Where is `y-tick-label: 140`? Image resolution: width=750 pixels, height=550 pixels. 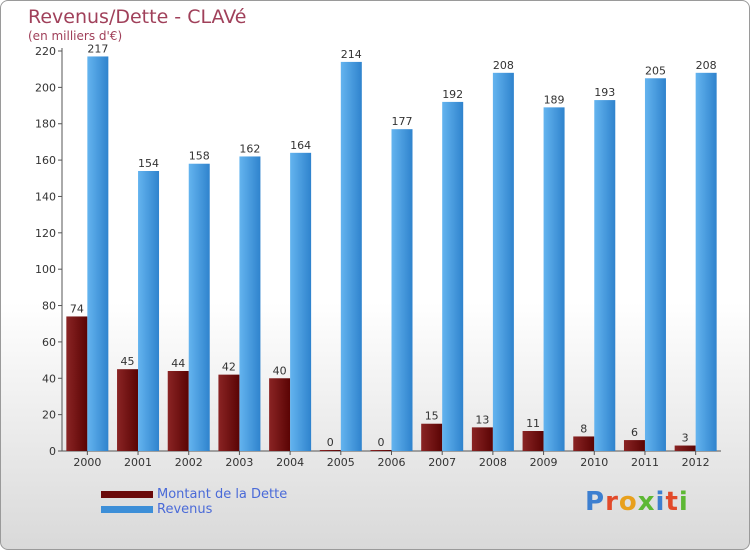 y-tick-label: 140 is located at coordinates (45, 196).